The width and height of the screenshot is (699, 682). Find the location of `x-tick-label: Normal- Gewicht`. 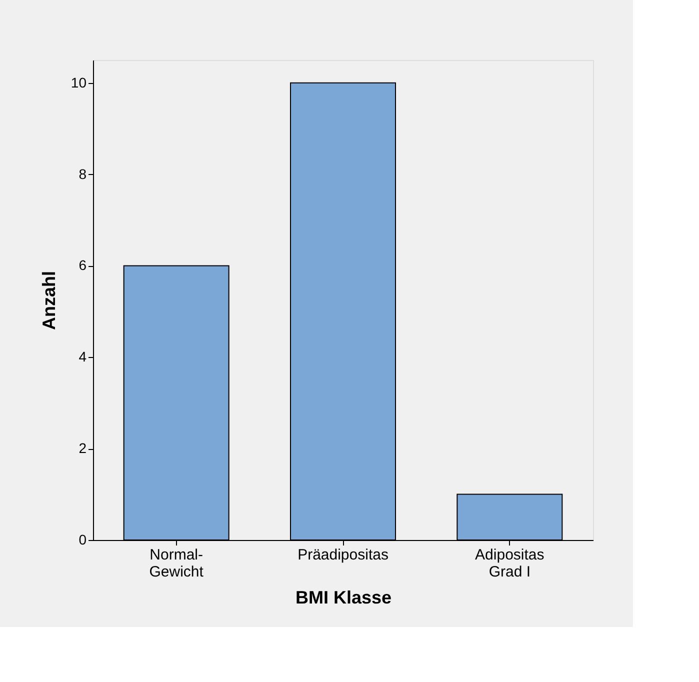

x-tick-label: Normal- Gewicht is located at coordinates (176, 563).